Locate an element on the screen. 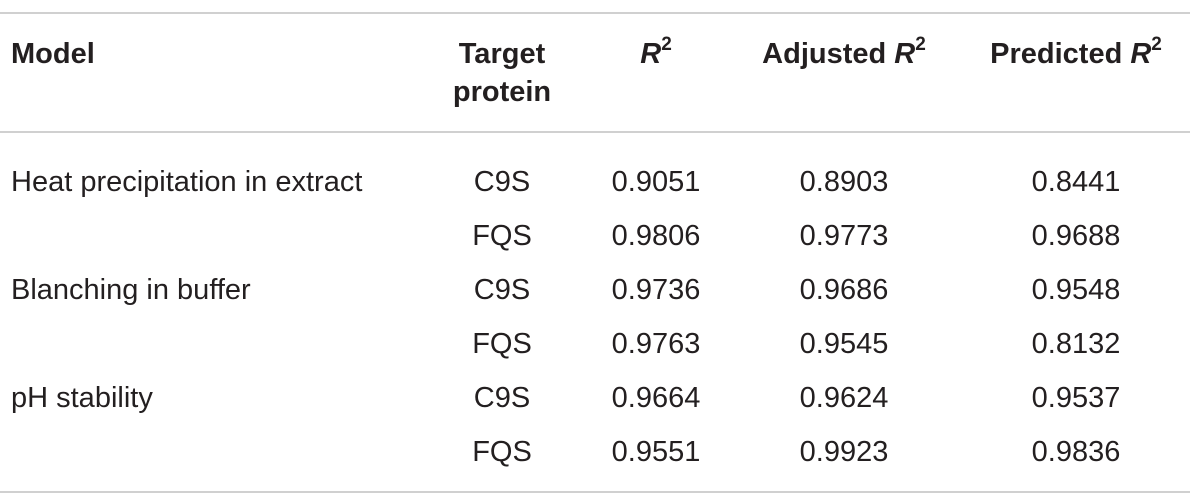 This screenshot has height=503, width=1200. cell-predicted-r2: 0.8441 is located at coordinates (1076, 182).